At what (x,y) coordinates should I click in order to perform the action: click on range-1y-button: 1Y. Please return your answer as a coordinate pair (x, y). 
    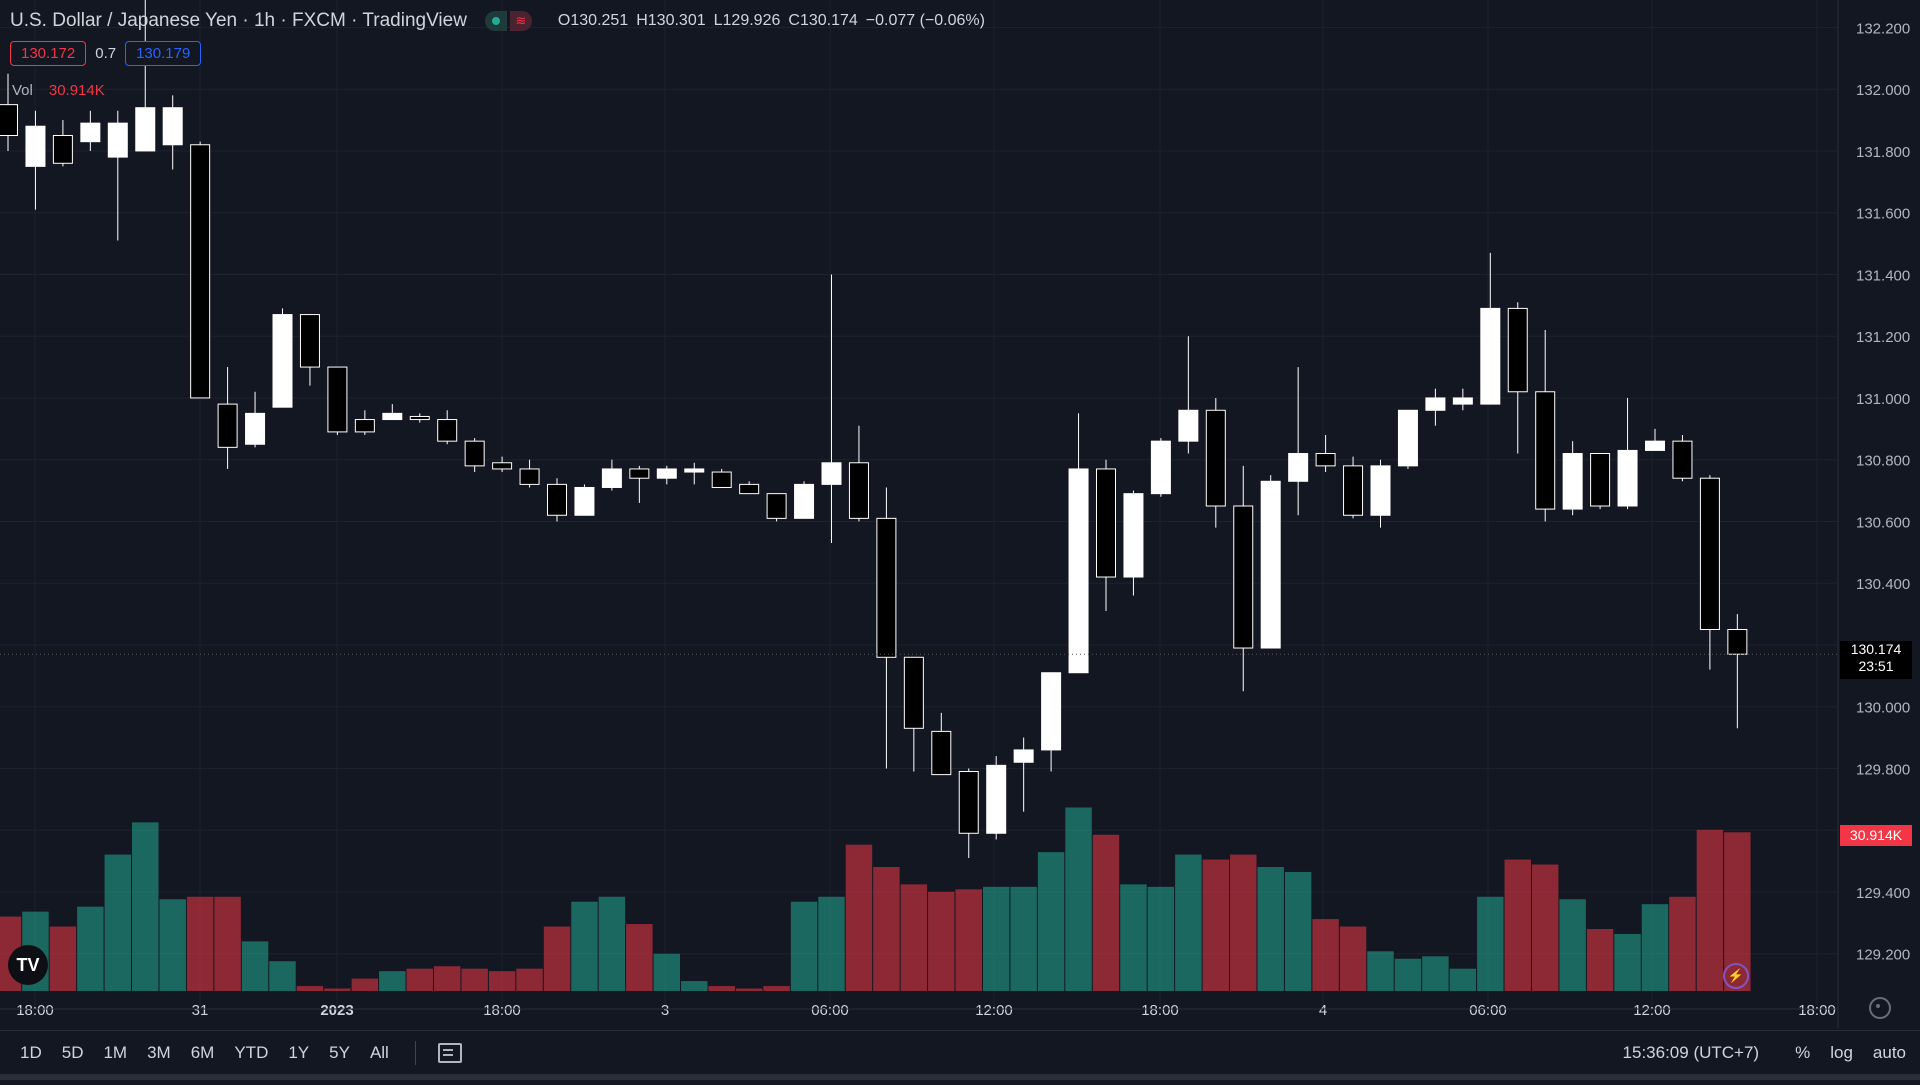
    Looking at the image, I should click on (299, 1052).